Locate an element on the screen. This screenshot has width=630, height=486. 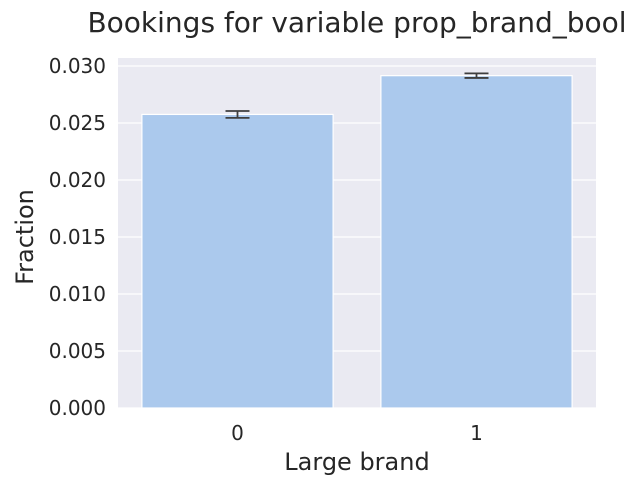
y-tick-label: 0.015 is located at coordinates (77, 237).